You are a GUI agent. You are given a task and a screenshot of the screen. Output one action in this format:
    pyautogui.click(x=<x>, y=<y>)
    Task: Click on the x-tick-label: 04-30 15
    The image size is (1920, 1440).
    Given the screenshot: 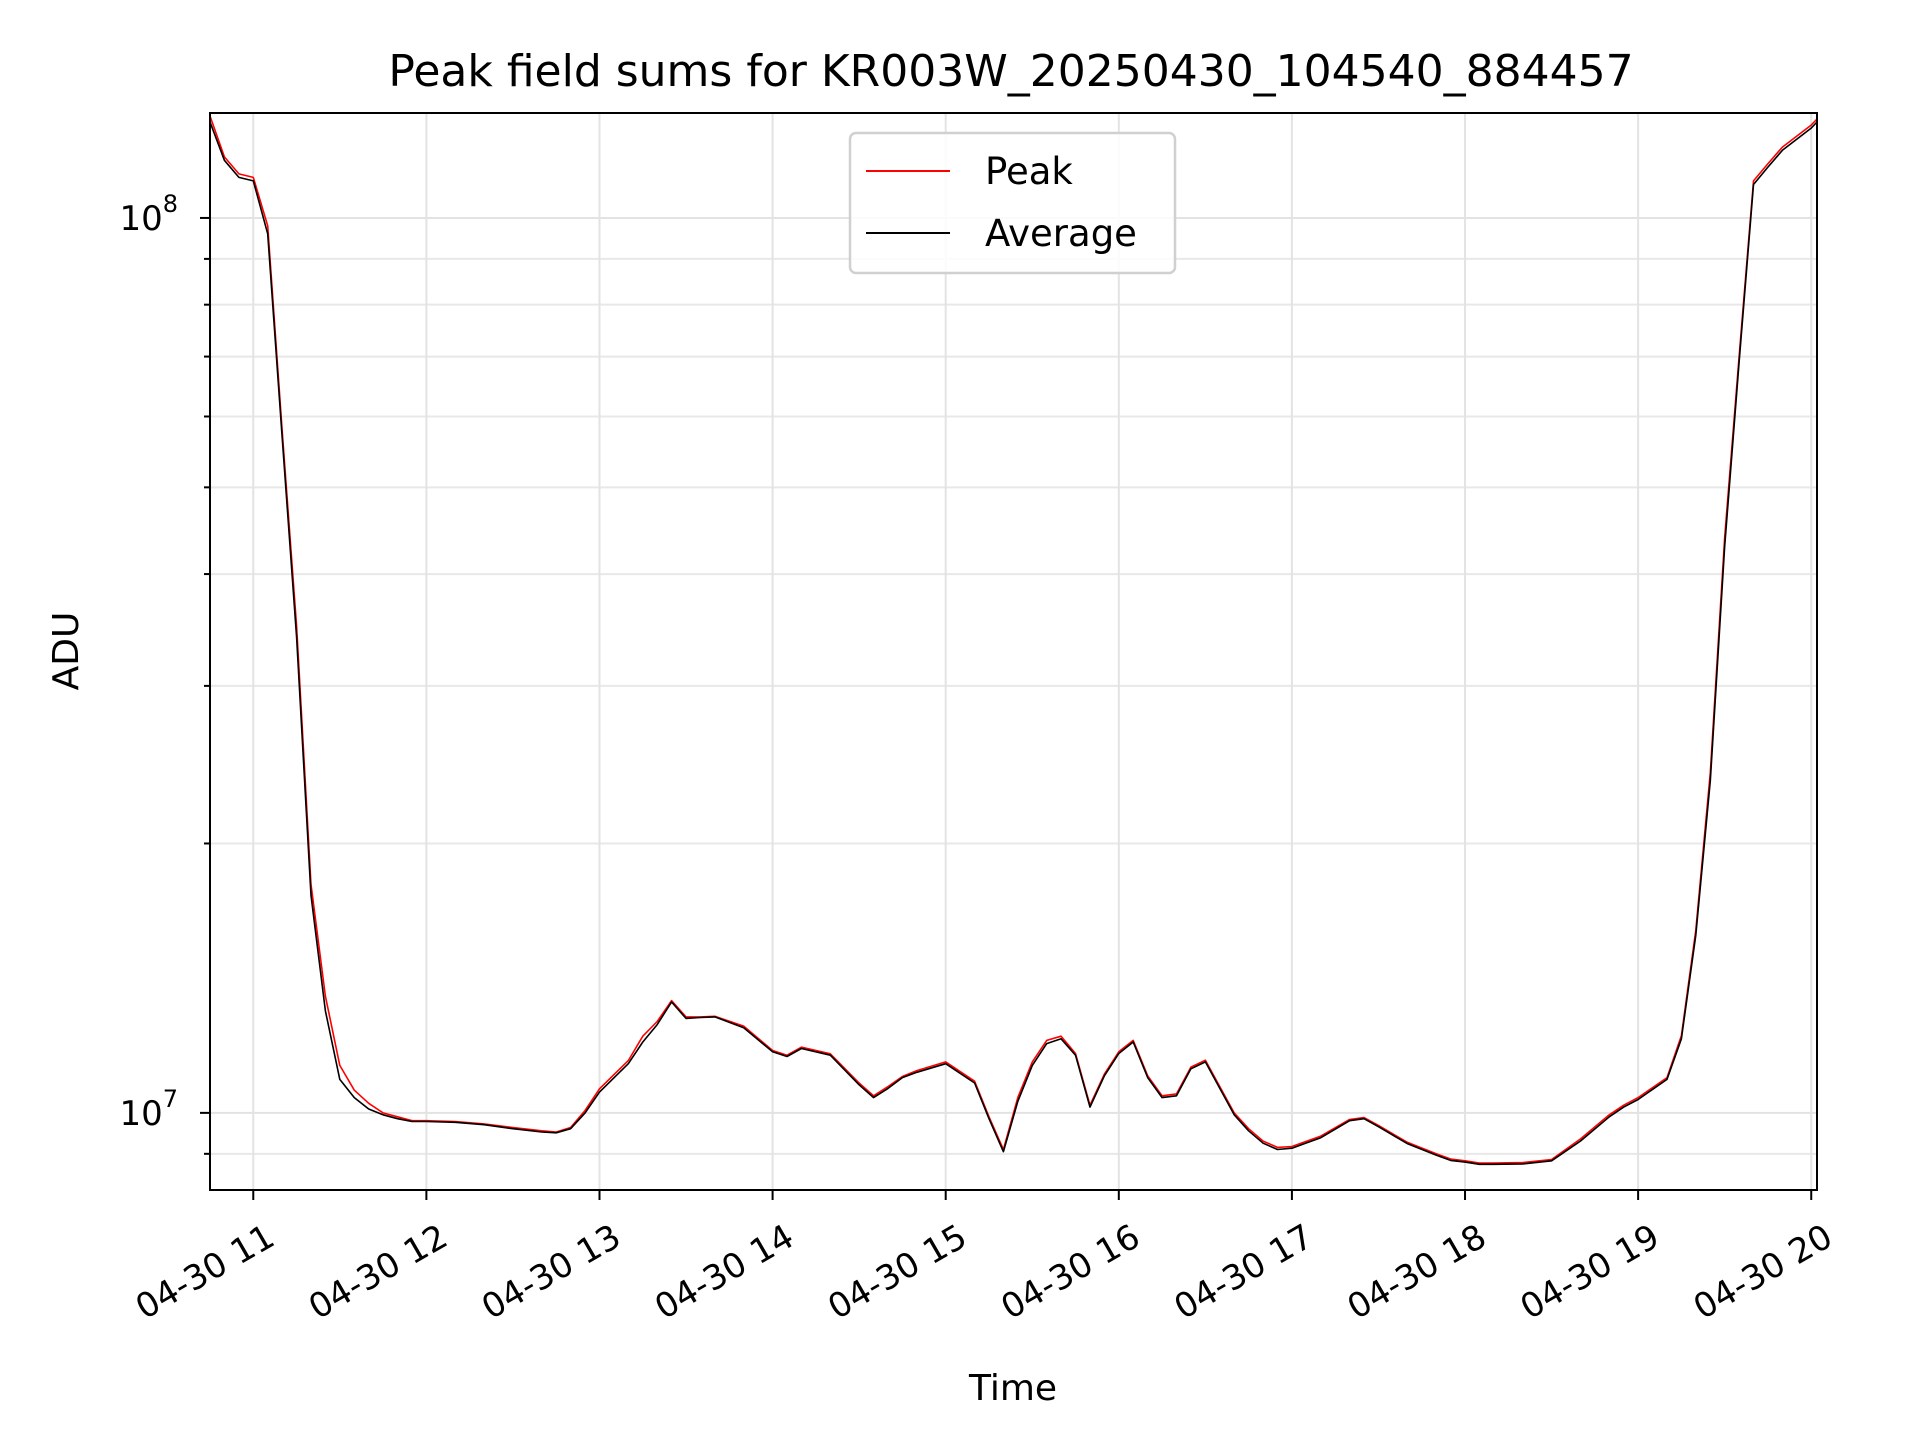 What is the action you would take?
    pyautogui.click(x=897, y=1272)
    